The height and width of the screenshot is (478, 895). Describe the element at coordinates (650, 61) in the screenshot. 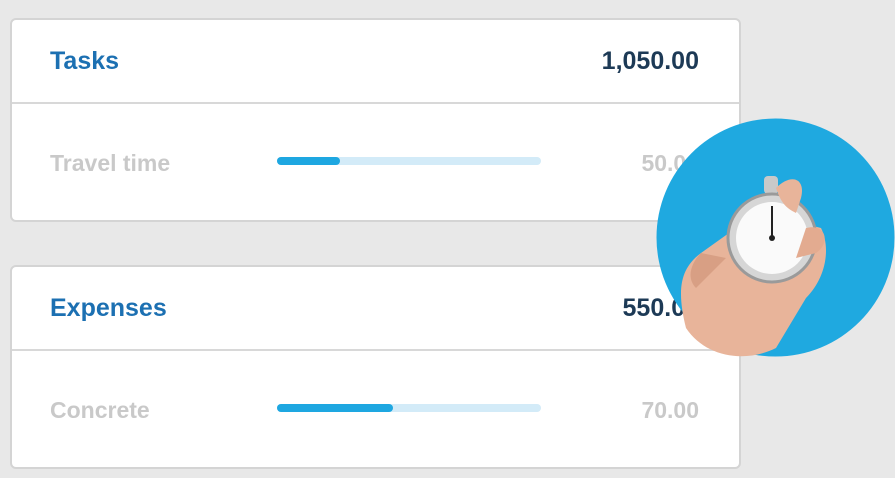

I see `card-total: 1,050.00` at that location.